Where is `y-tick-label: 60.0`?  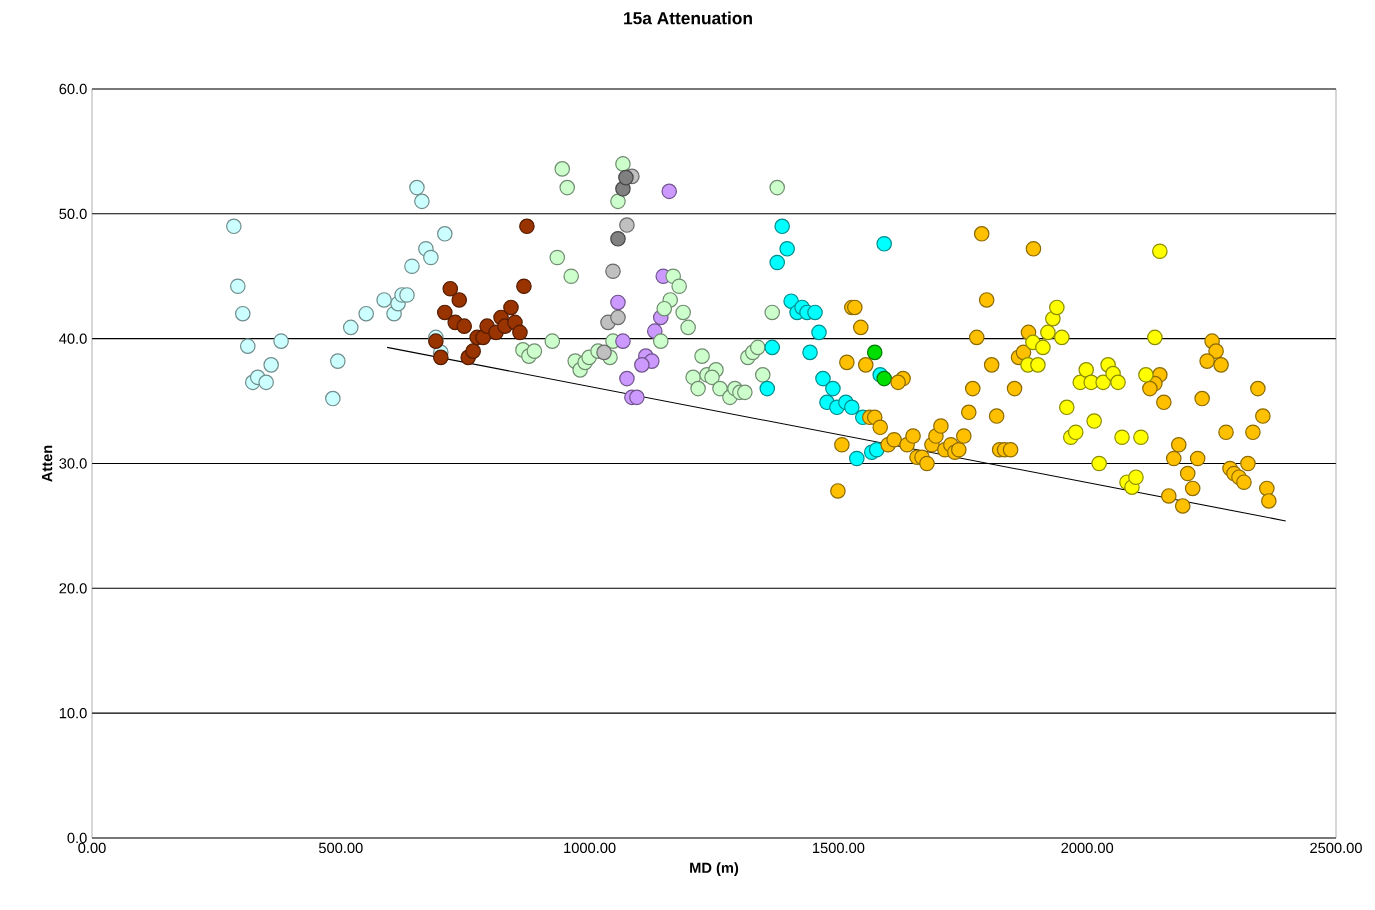
y-tick-label: 60.0 is located at coordinates (73, 89).